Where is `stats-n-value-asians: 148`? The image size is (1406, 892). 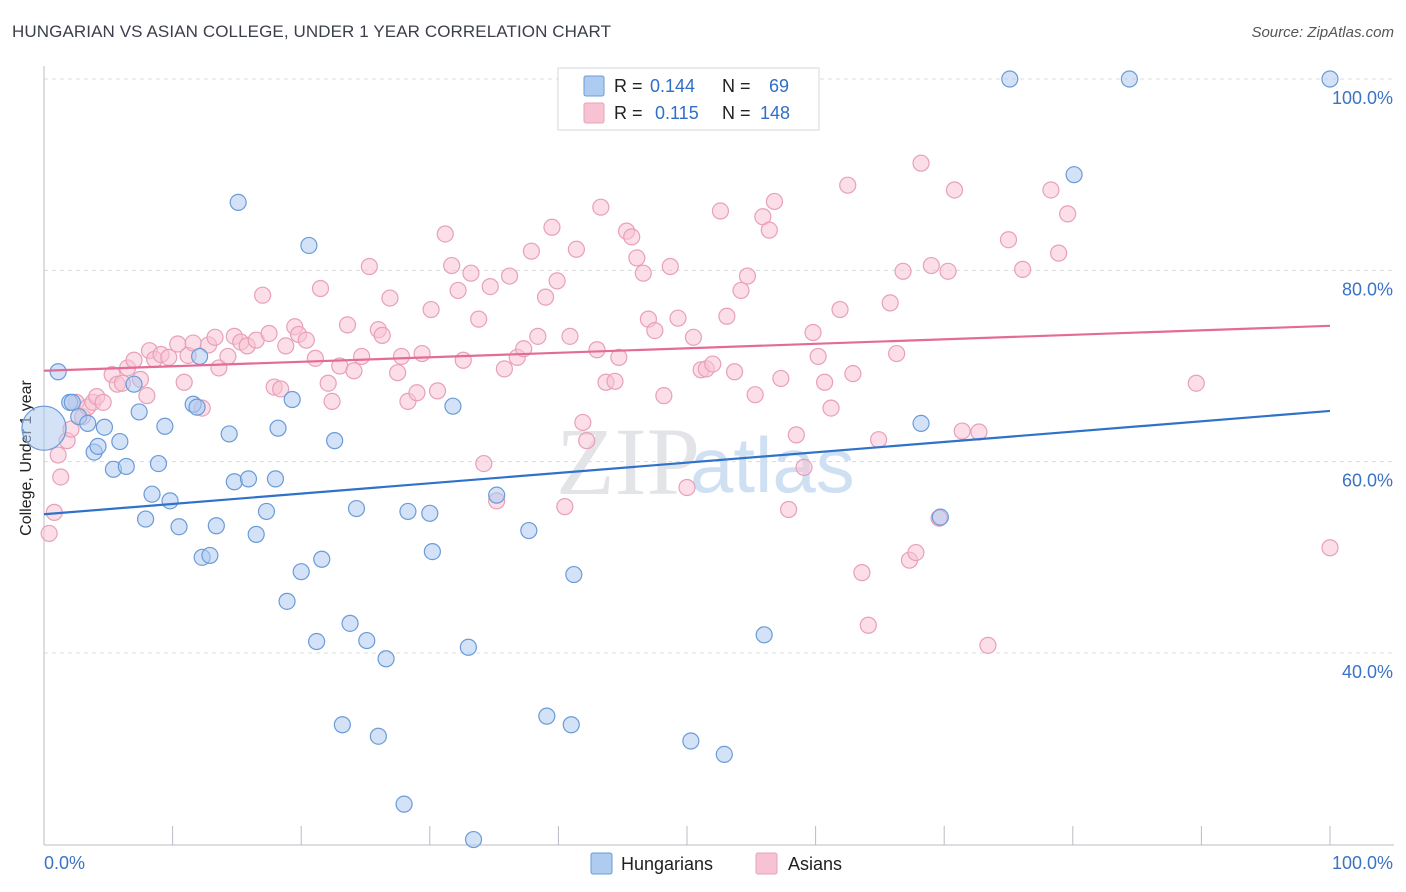
stats-n-value-asians: 148 is located at coordinates (775, 113).